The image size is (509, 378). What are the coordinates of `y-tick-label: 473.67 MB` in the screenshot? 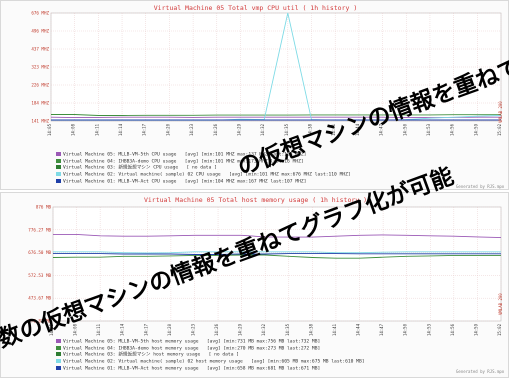 It's located at (39, 298).